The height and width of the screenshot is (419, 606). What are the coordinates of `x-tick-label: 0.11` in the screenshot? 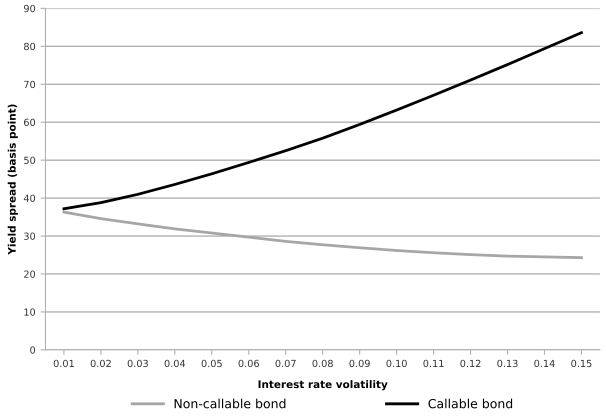 It's located at (433, 364).